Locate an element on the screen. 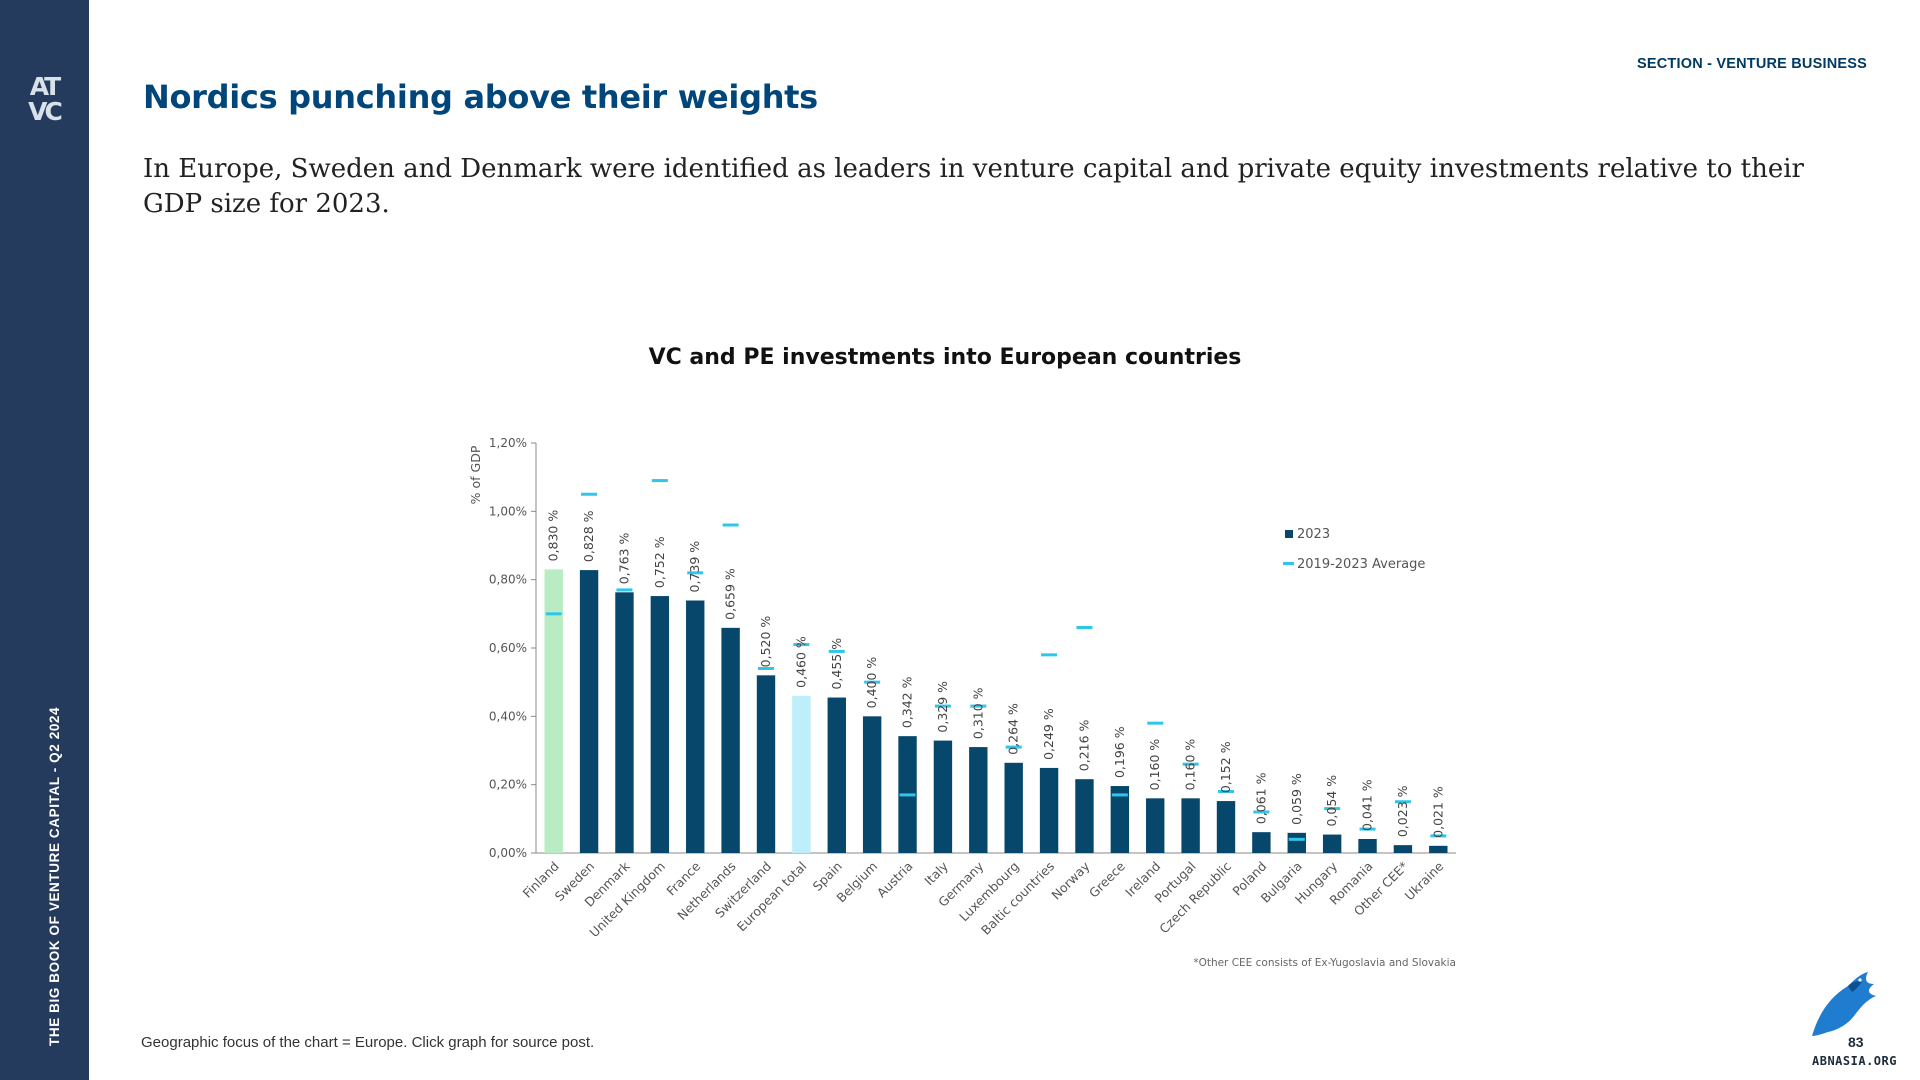 This screenshot has height=1080, width=1920. bar-sweden is located at coordinates (589, 711).